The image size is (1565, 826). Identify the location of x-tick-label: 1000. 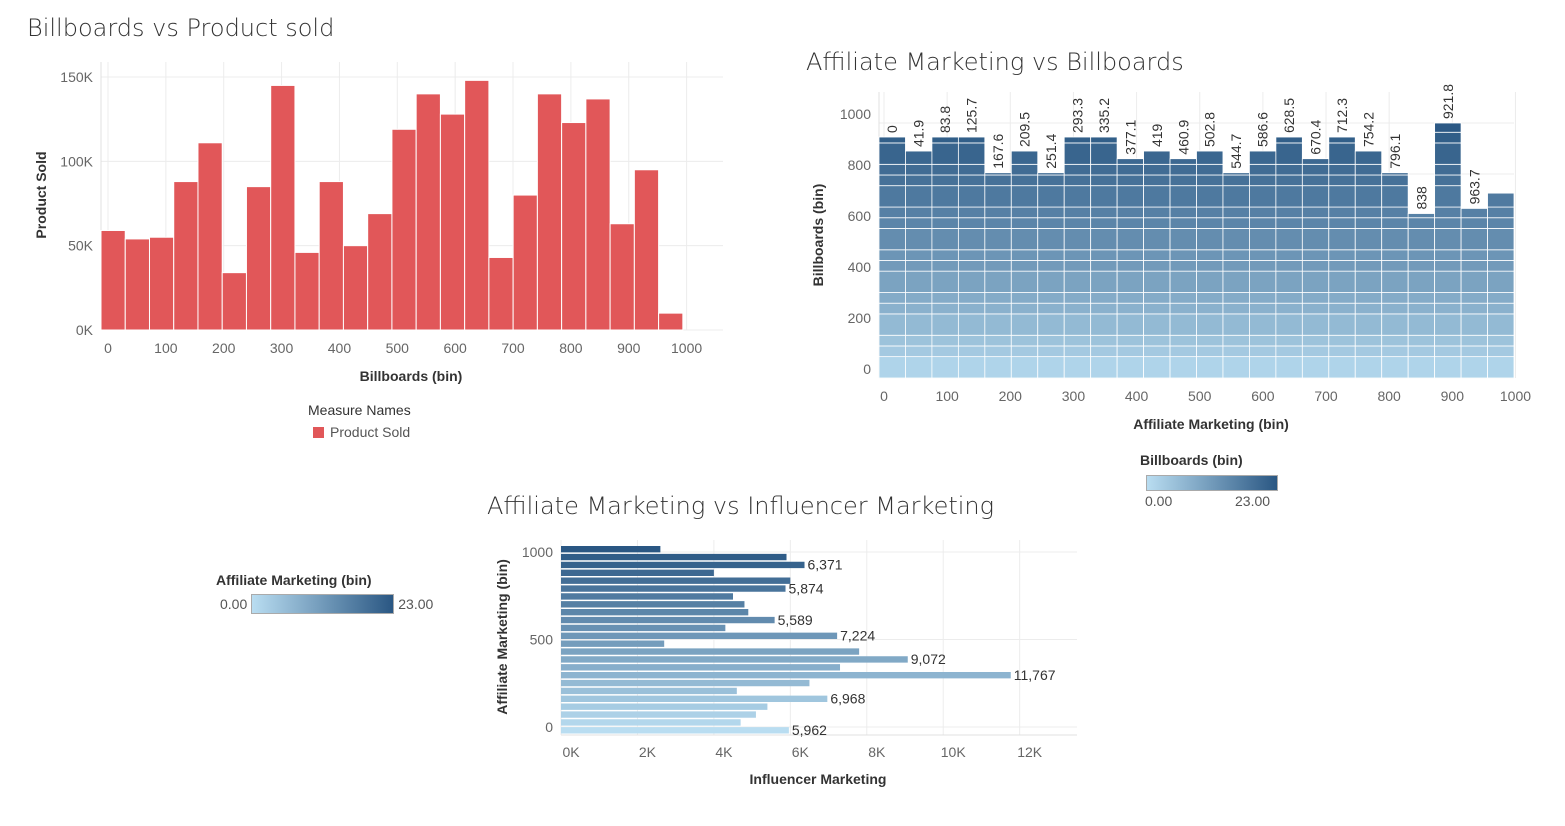
(1515, 396).